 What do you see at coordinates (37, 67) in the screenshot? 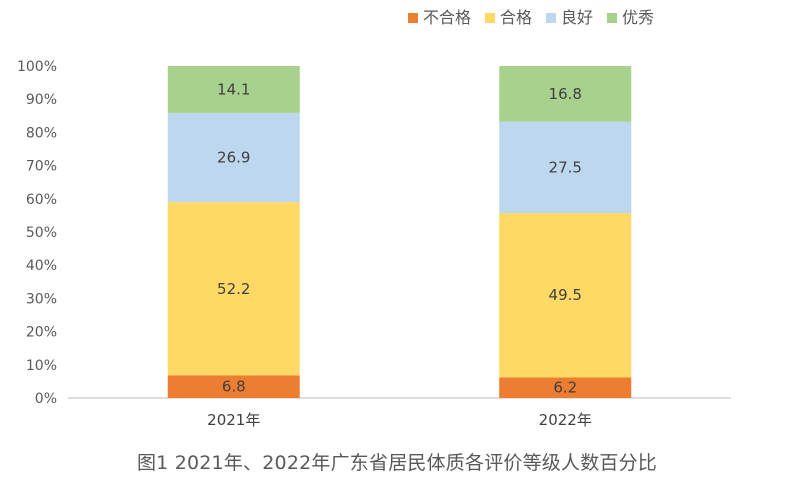
I see `y-tick-label: 100%` at bounding box center [37, 67].